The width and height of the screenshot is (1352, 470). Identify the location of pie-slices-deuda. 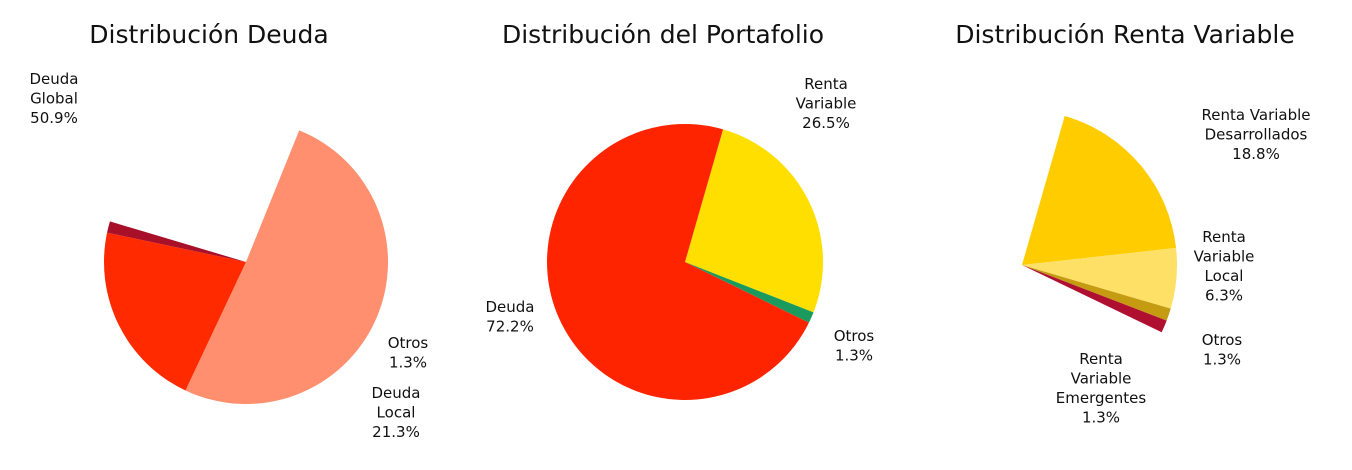
(246, 267).